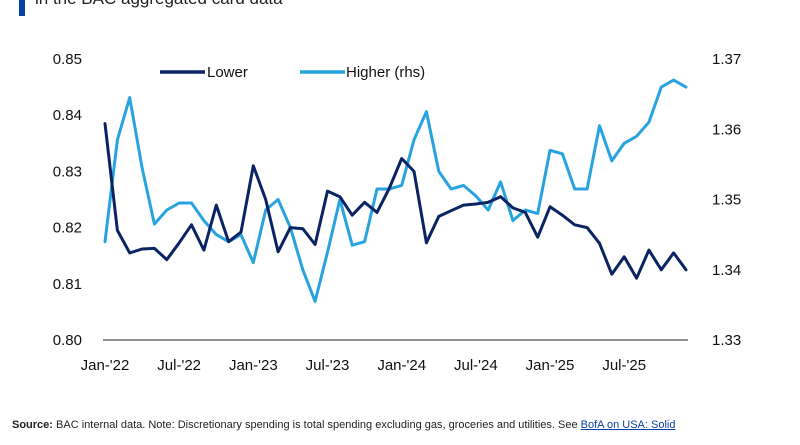  What do you see at coordinates (400, 8) in the screenshot?
I see `subtitle-area: in the BAC aggregated card data` at bounding box center [400, 8].